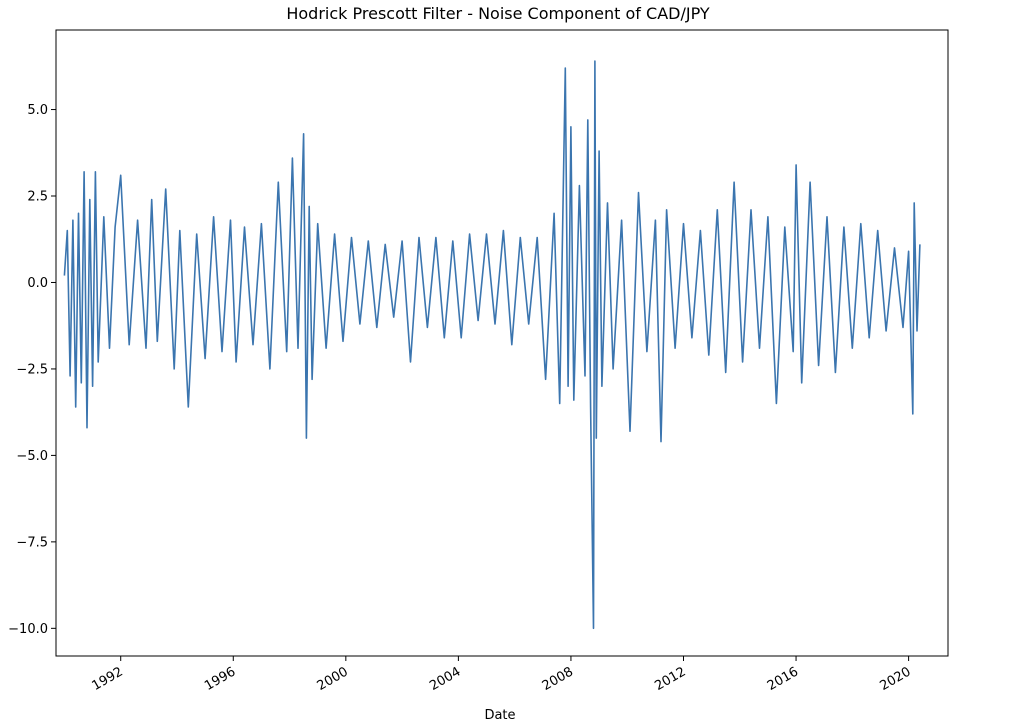  What do you see at coordinates (558, 679) in the screenshot?
I see `x-tick-label-2008: 2008` at bounding box center [558, 679].